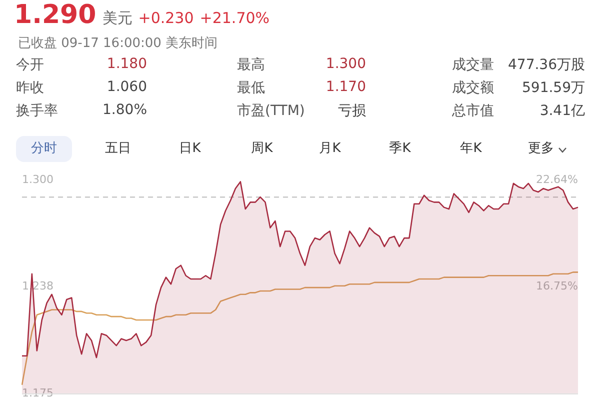 The height and width of the screenshot is (400, 600). What do you see at coordinates (38, 393) in the screenshot?
I see `y-tick-label: 1.175` at bounding box center [38, 393].